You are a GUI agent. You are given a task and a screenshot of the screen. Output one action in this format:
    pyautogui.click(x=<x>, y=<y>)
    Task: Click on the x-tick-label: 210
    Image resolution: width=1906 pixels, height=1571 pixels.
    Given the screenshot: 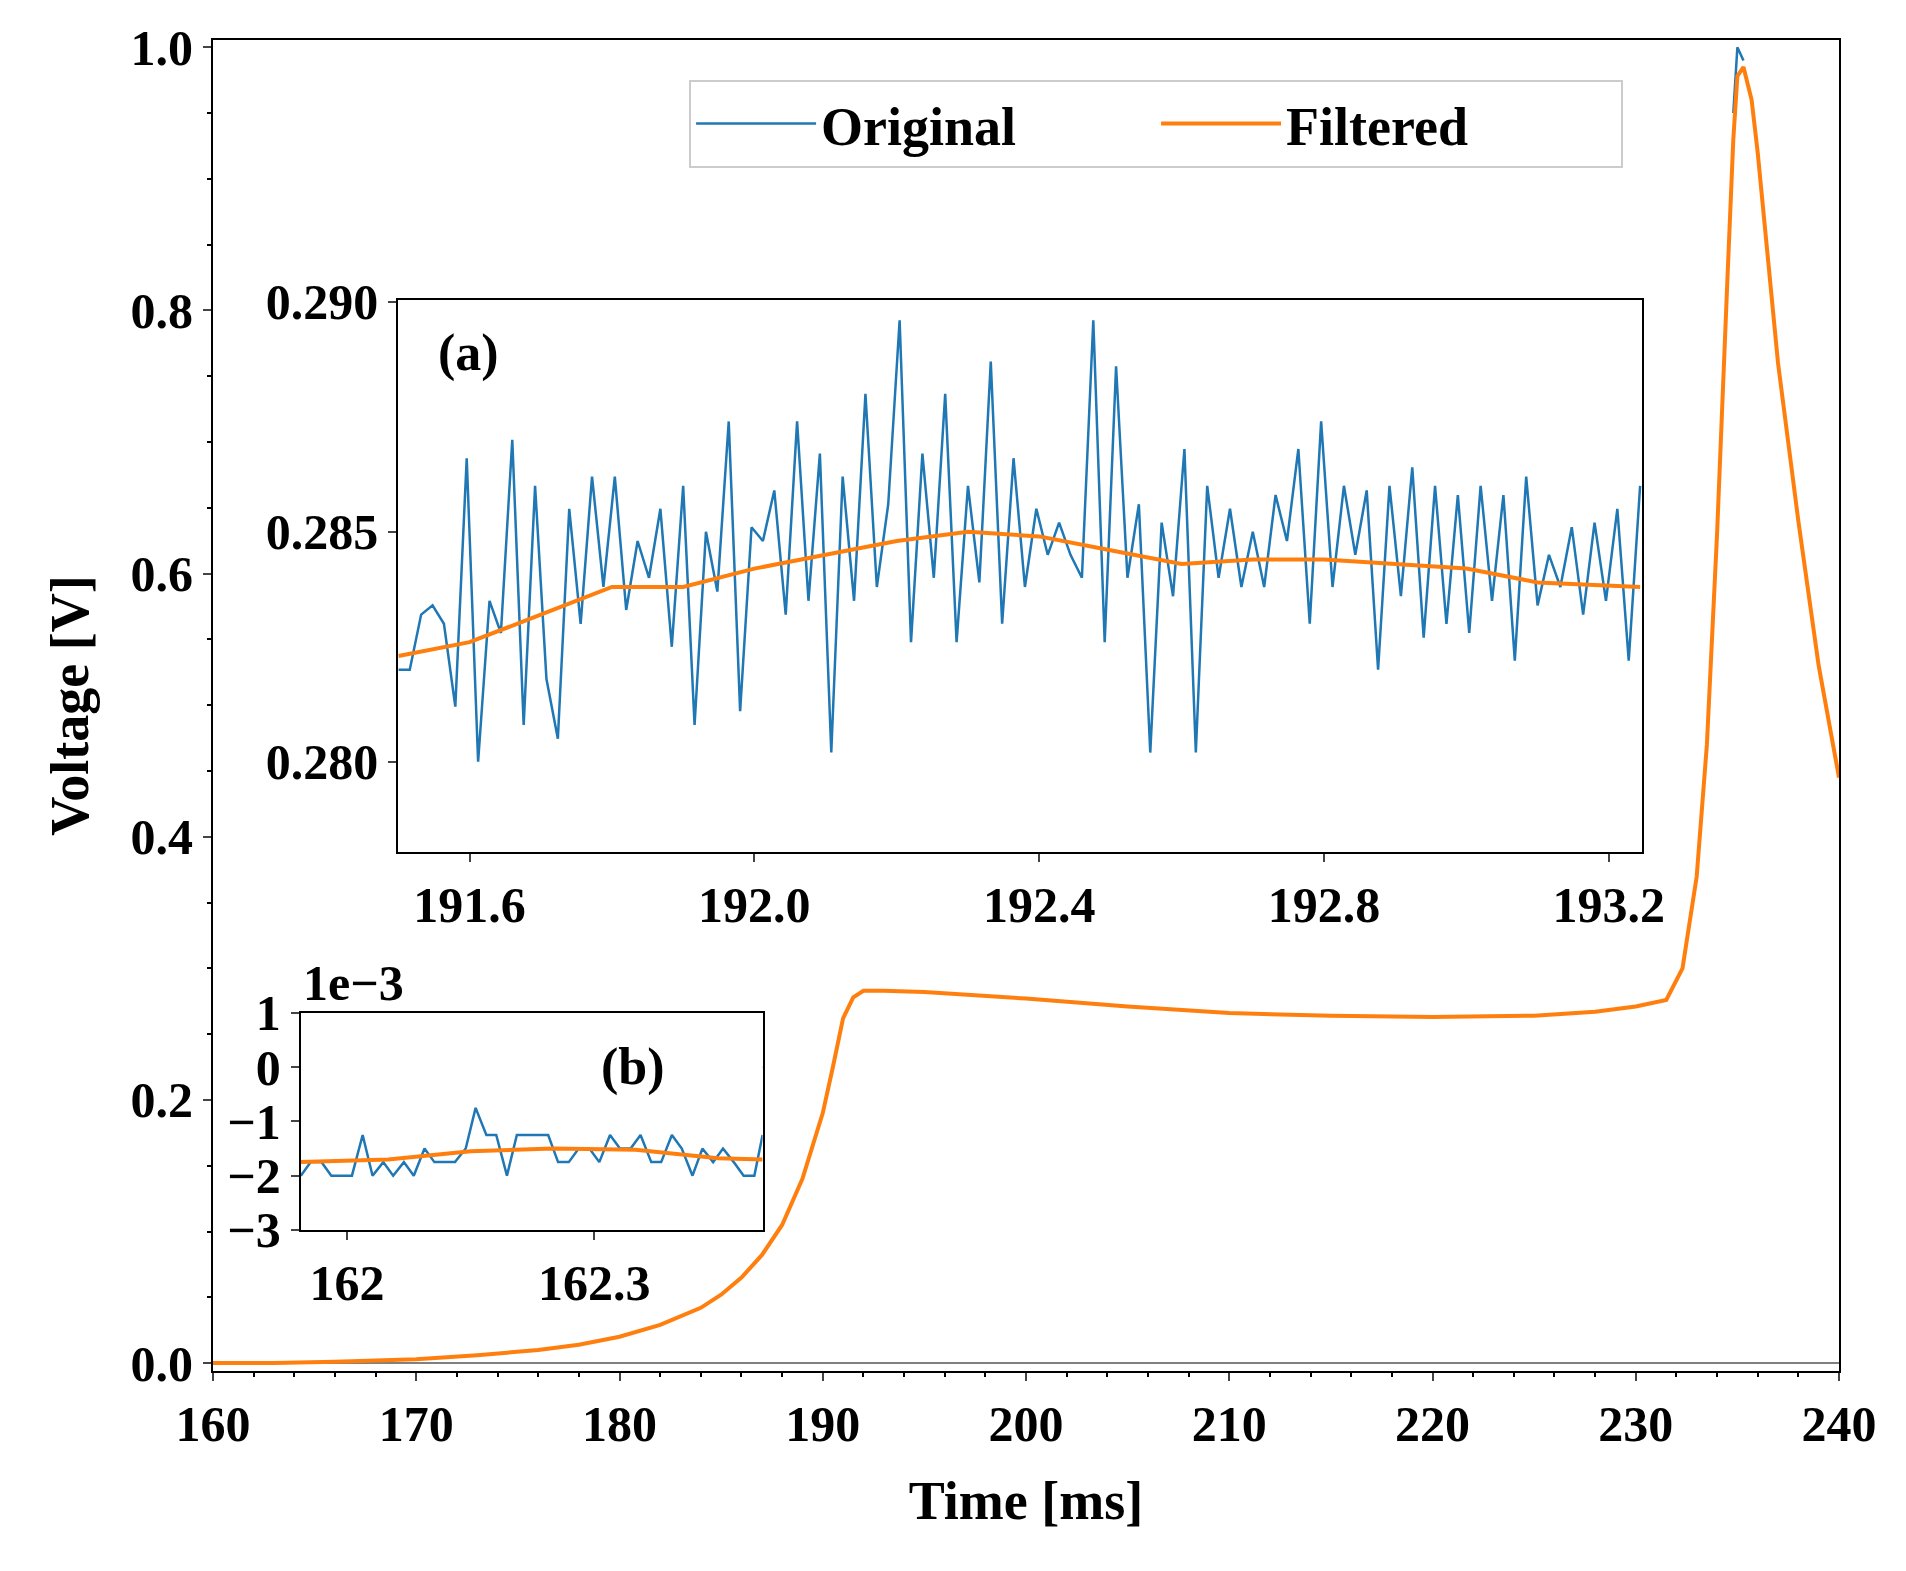 What is the action you would take?
    pyautogui.click(x=1229, y=1424)
    